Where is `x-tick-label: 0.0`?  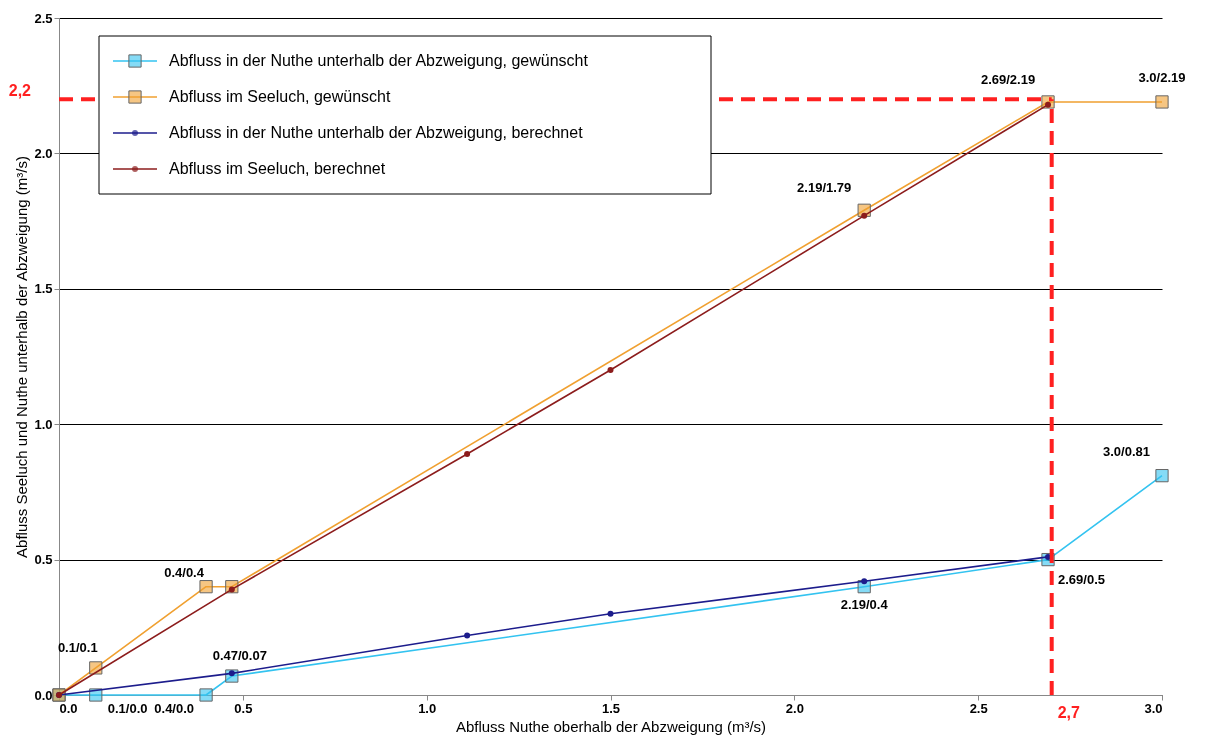 x-tick-label: 0.0 is located at coordinates (68, 708).